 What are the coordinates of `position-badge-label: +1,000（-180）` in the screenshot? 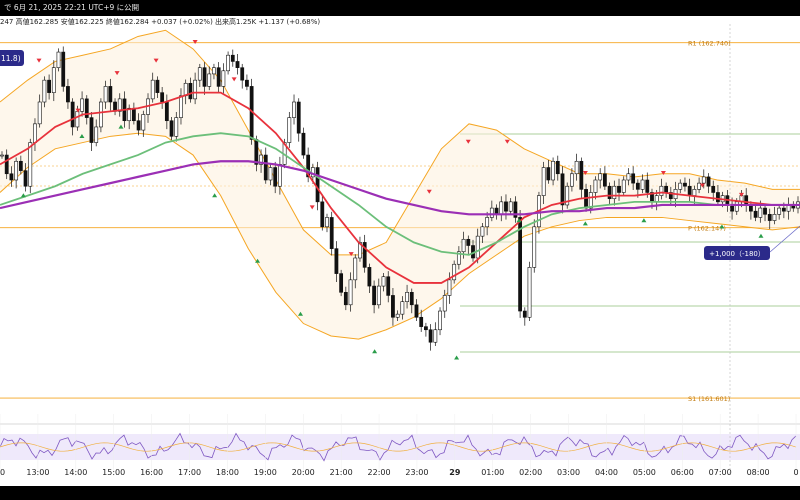 It's located at (737, 254).